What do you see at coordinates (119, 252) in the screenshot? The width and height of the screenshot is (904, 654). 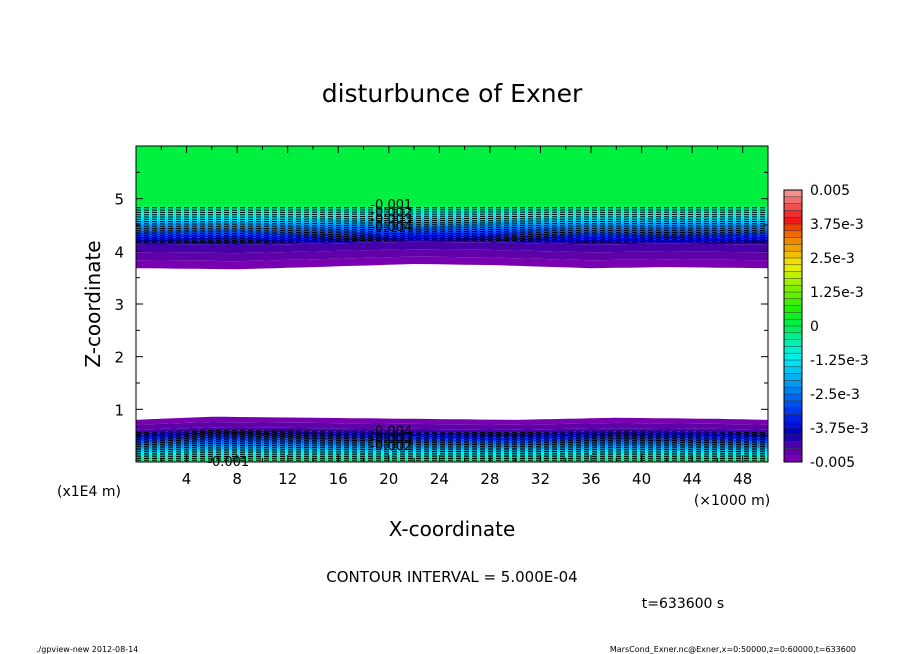 I see `y-tick-label: 4` at bounding box center [119, 252].